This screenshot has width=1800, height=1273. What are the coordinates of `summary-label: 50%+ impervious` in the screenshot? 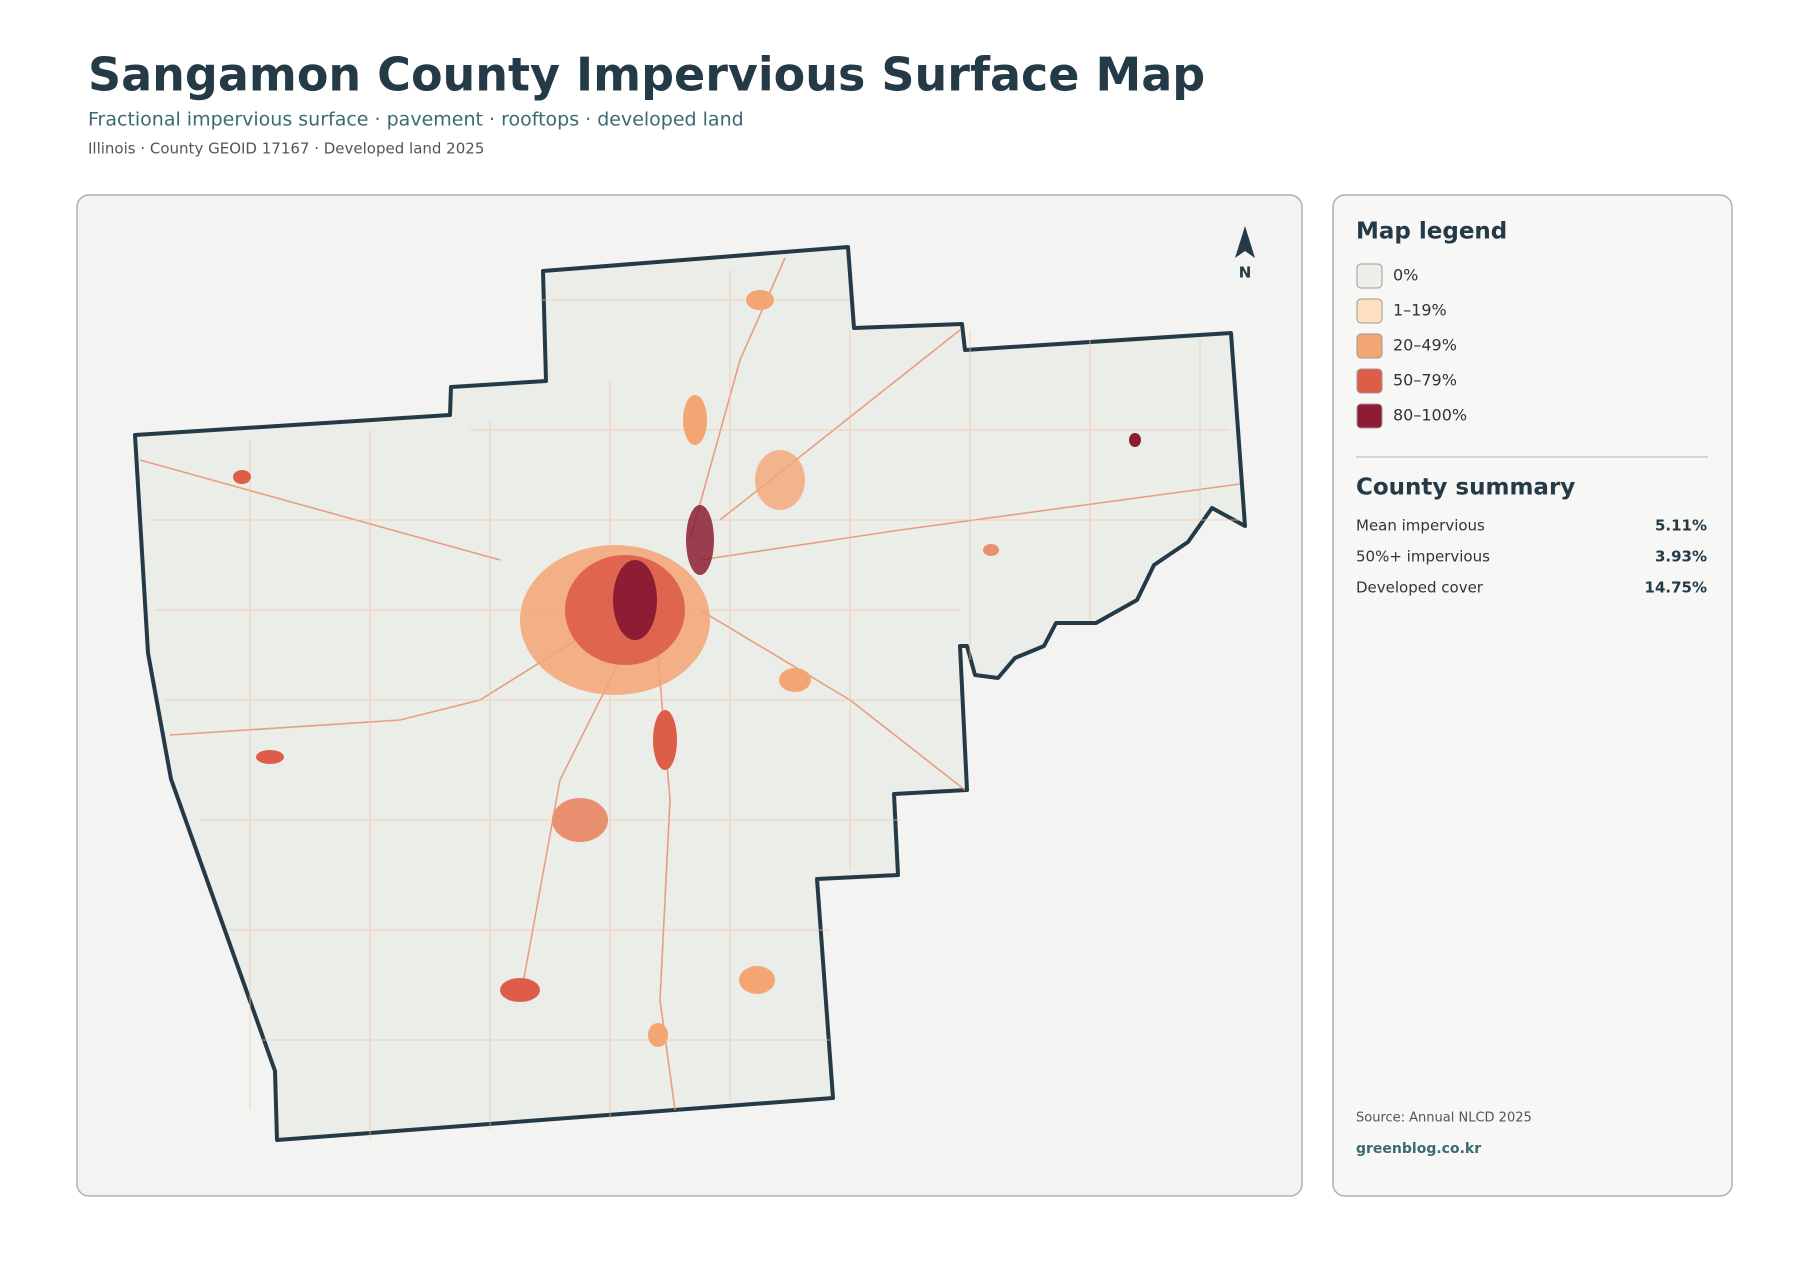 It's located at (1423, 557).